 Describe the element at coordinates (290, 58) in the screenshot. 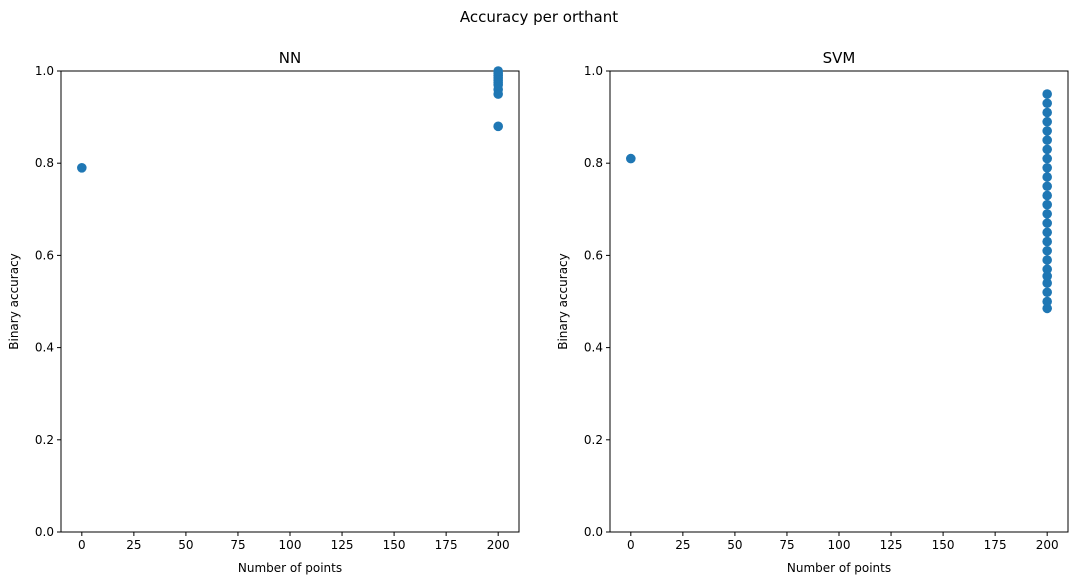

I see `panel-title: NN` at that location.